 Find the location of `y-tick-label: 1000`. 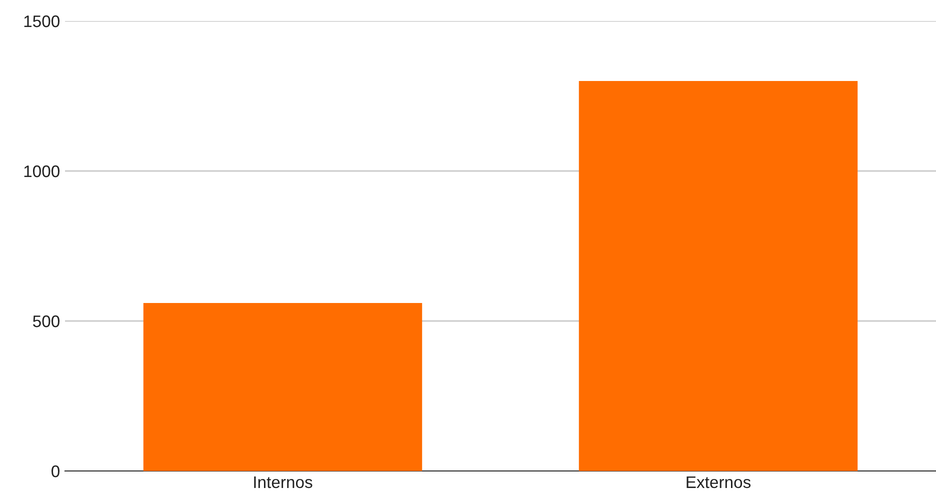

y-tick-label: 1000 is located at coordinates (42, 171).